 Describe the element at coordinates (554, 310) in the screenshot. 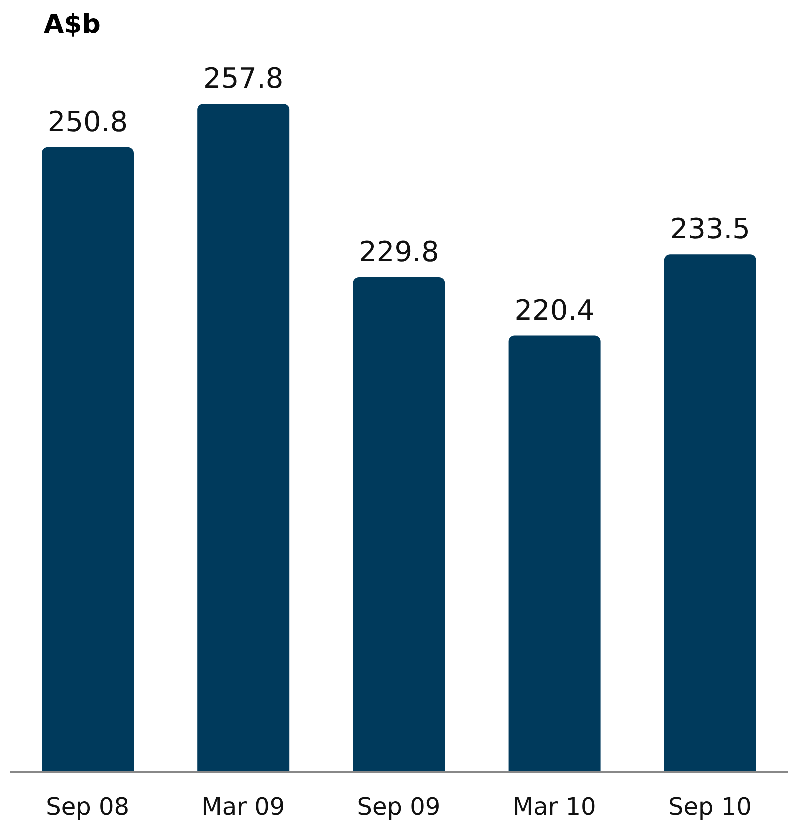

I see `data-label: 220.4` at that location.